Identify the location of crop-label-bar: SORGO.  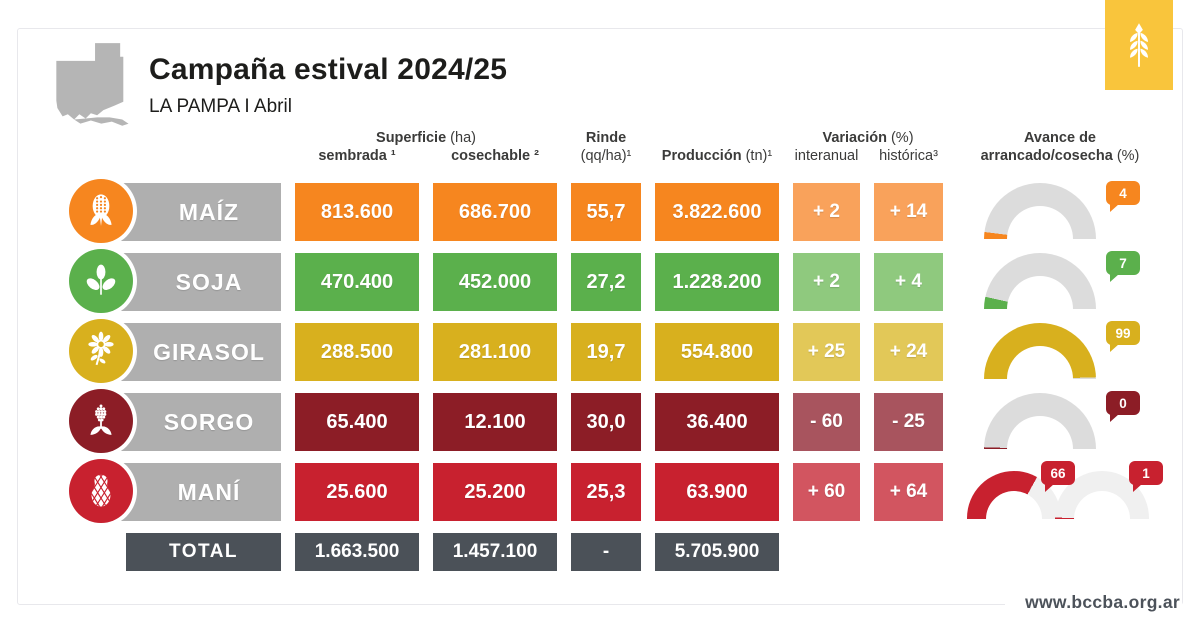
(175, 421).